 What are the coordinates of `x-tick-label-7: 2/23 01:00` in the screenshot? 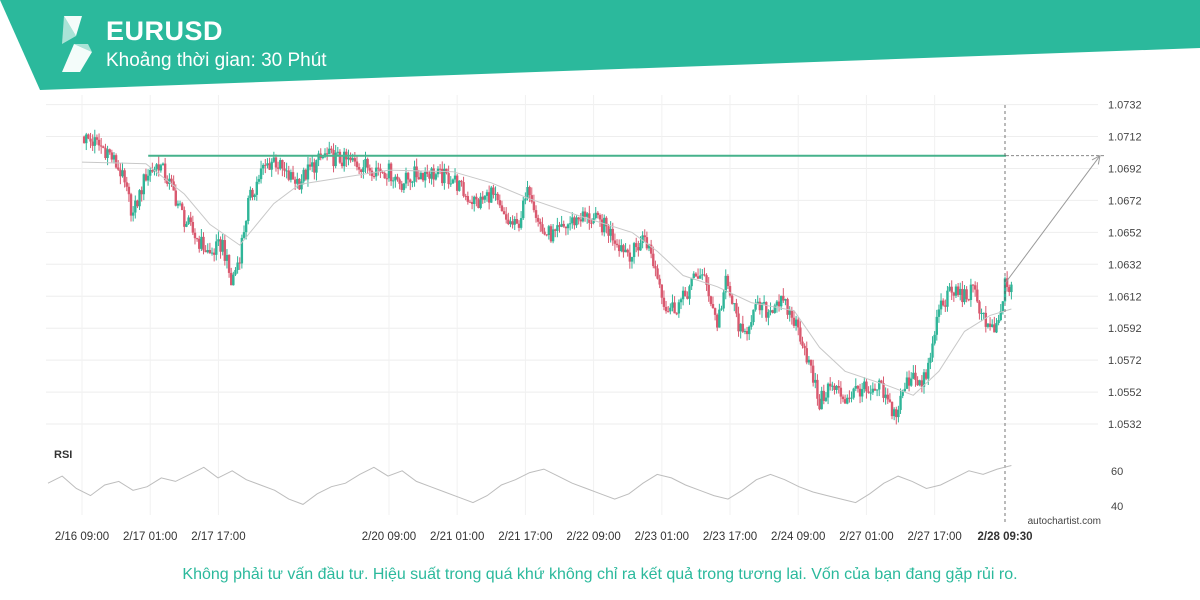 It's located at (662, 537).